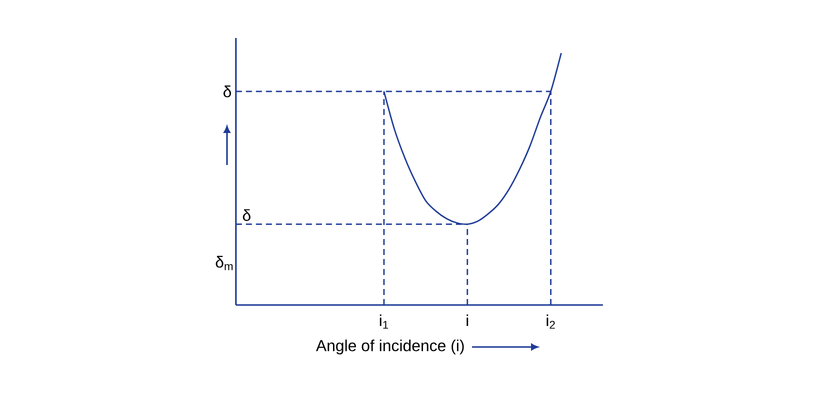  What do you see at coordinates (467, 320) in the screenshot?
I see `x-tick-label: i` at bounding box center [467, 320].